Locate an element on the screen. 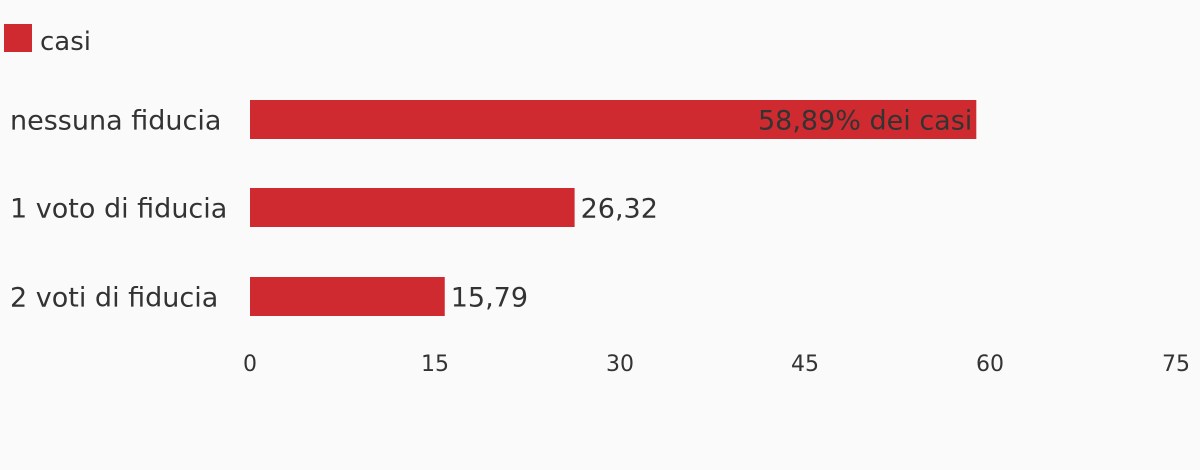 This screenshot has height=470, width=1200. legend: casi is located at coordinates (47, 40).